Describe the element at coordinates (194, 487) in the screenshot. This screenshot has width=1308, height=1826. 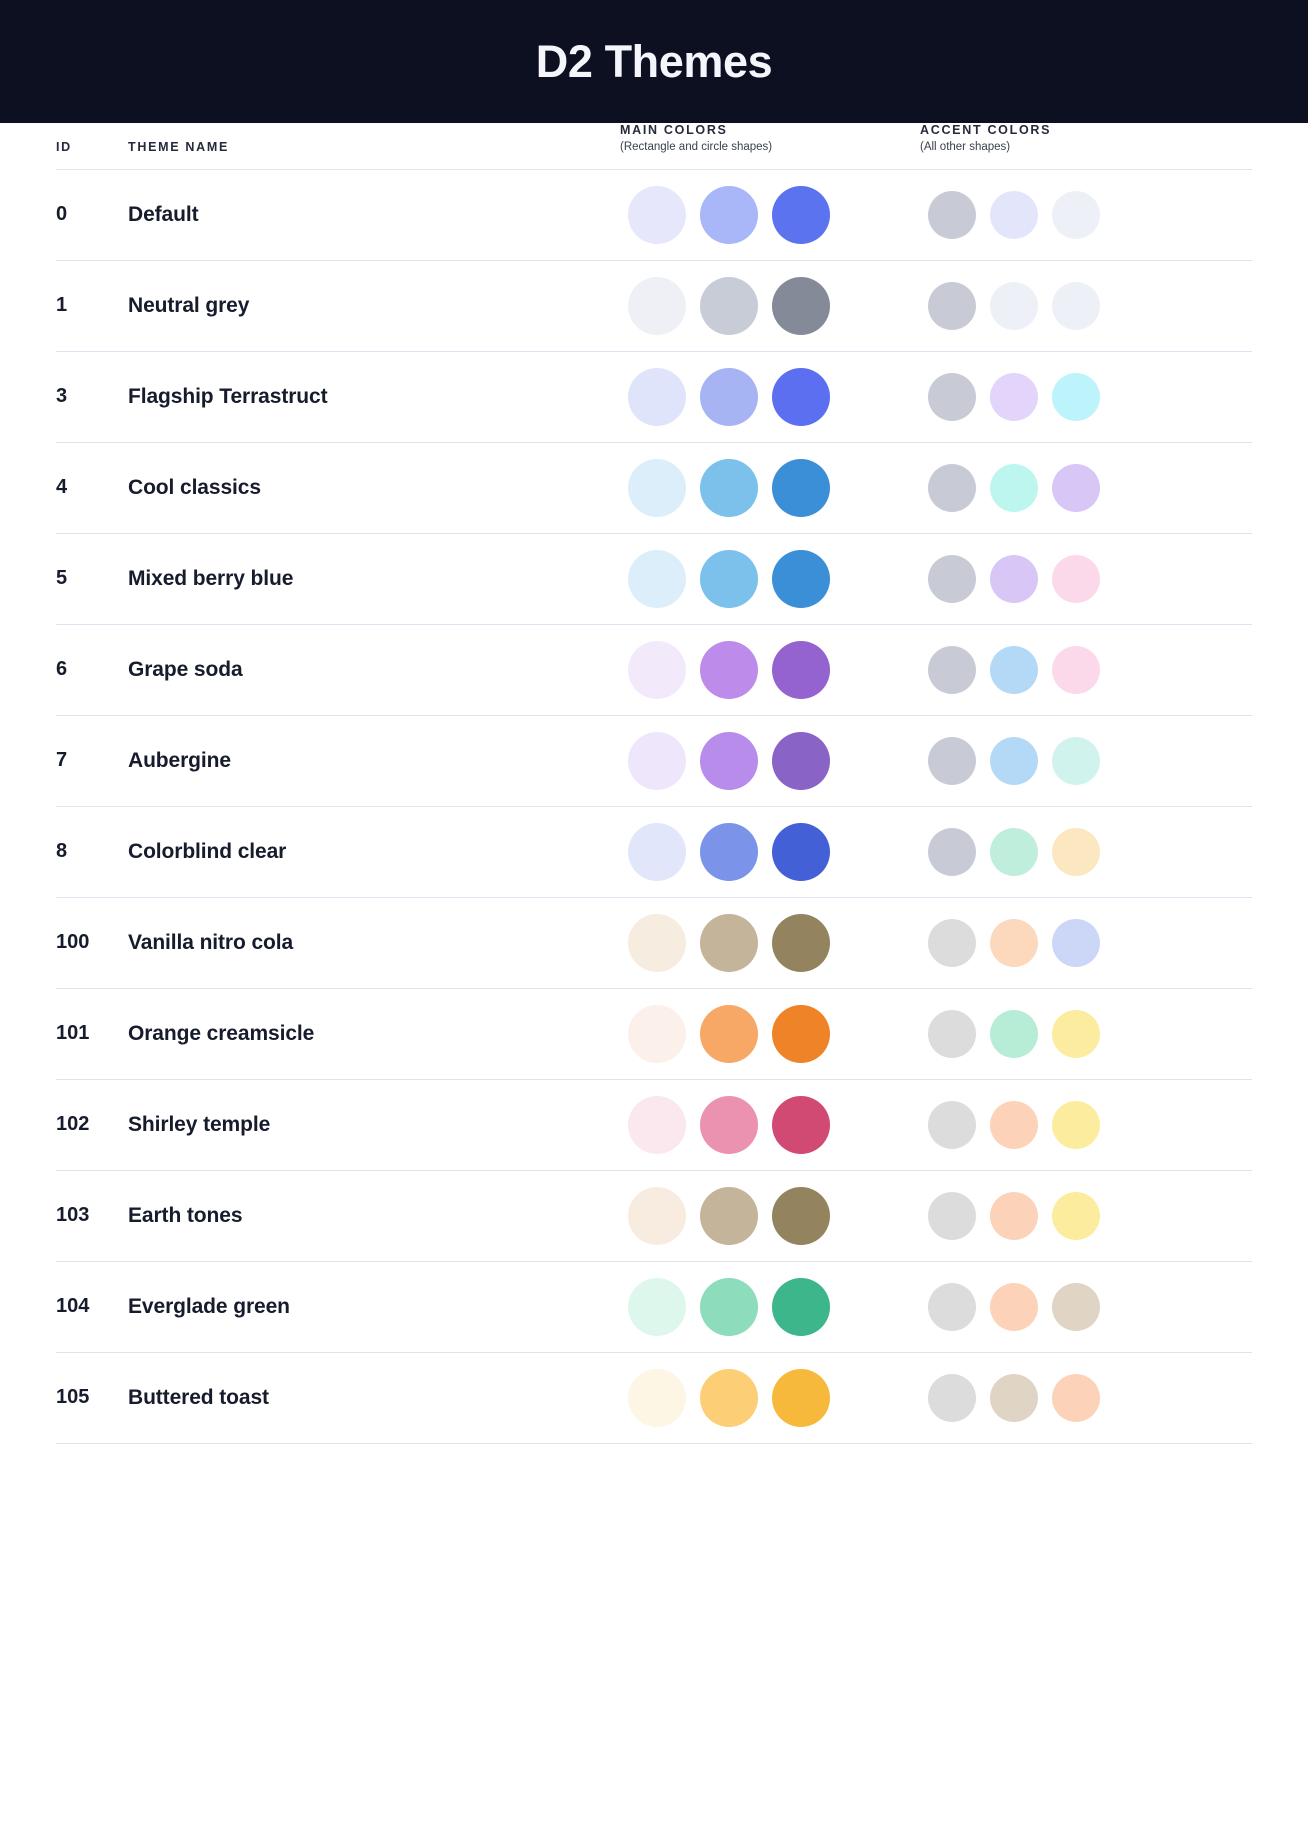
I see `theme-name: Cool classics` at that location.